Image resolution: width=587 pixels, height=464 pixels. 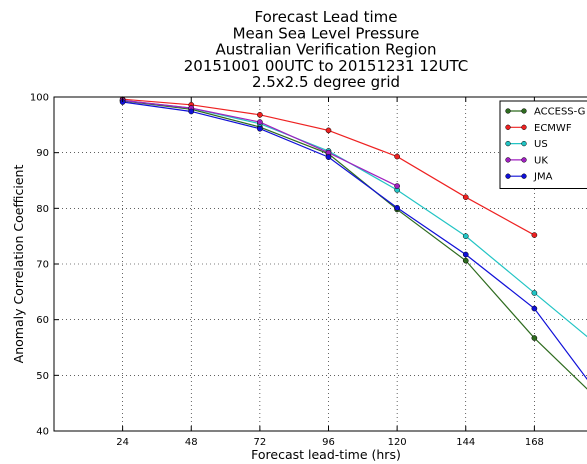 What do you see at coordinates (42, 209) in the screenshot?
I see `y-tick-label: 80` at bounding box center [42, 209].